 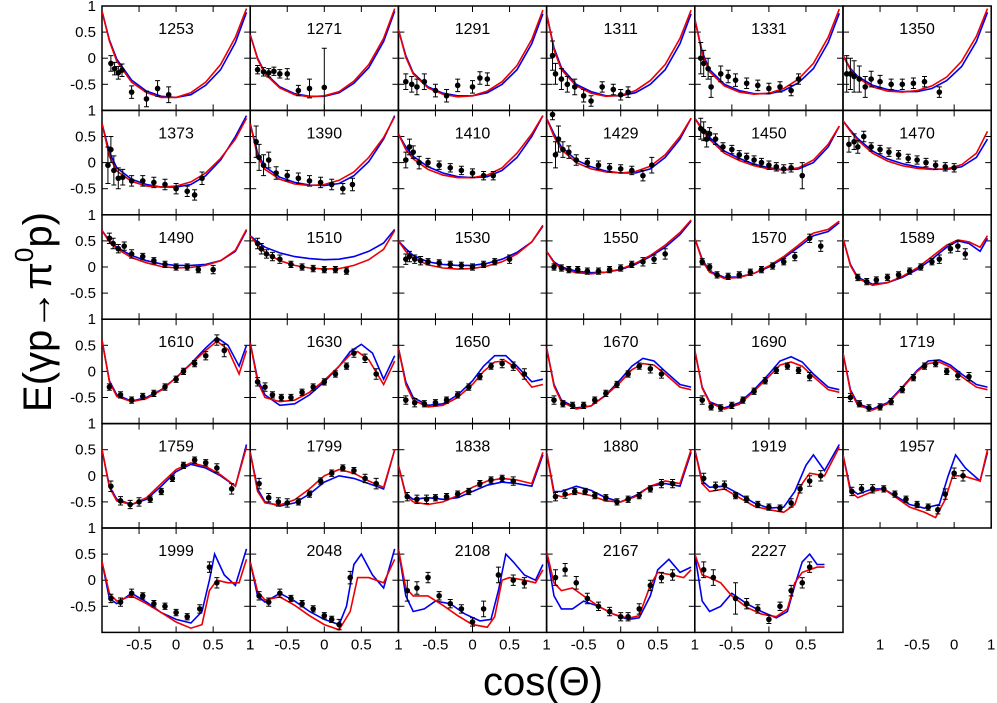 I want to click on panel: 1530, so click(x=472, y=267).